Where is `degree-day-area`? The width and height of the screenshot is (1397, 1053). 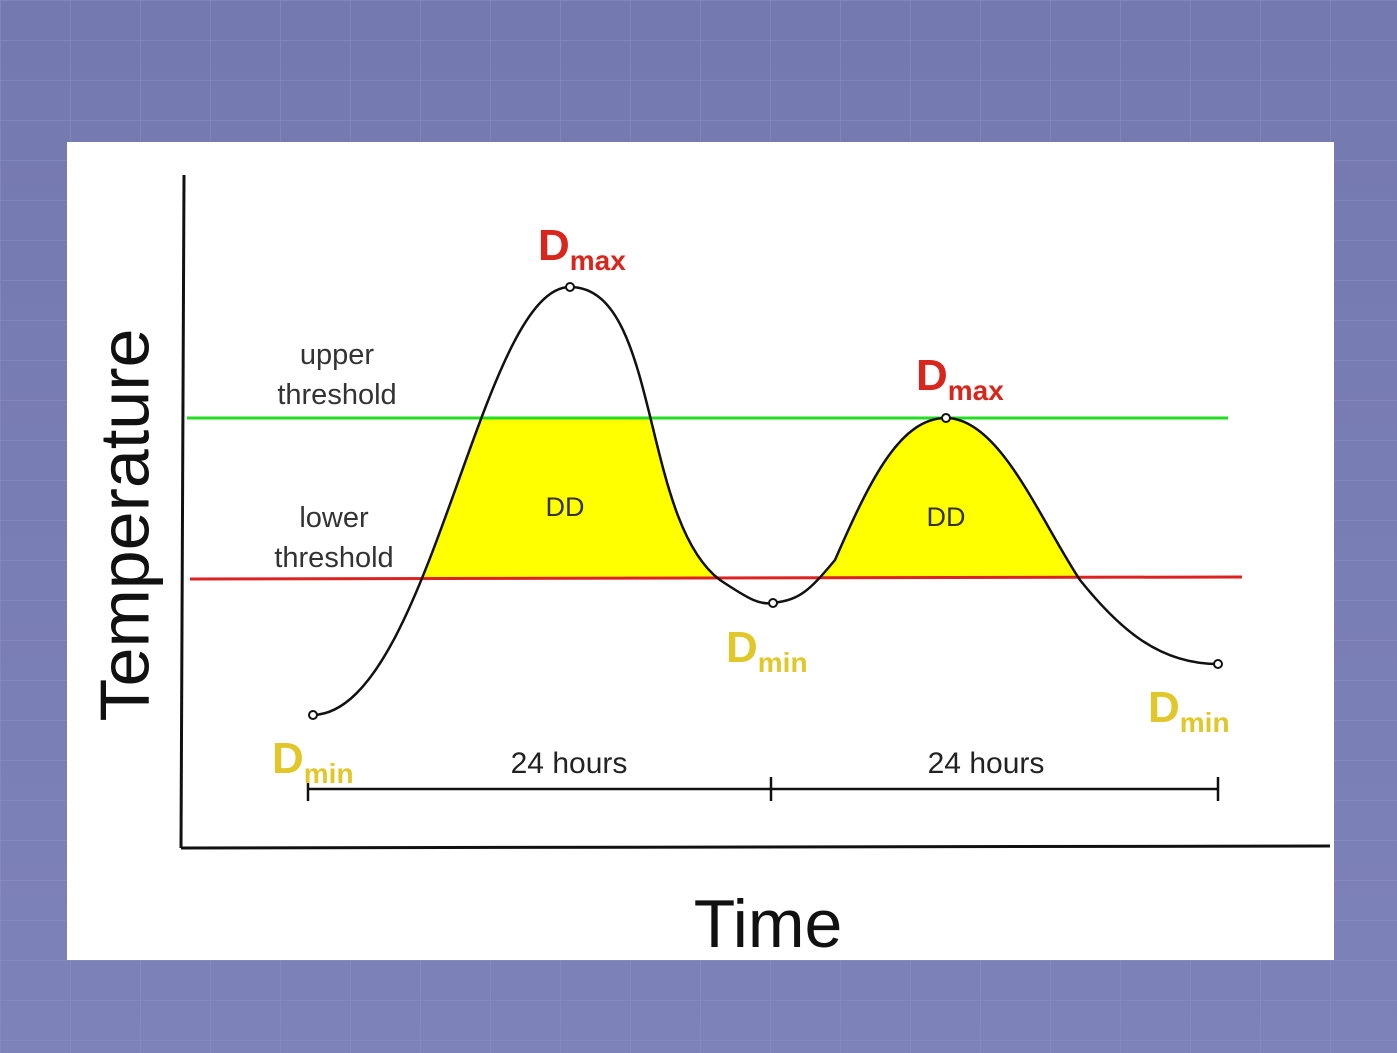
degree-day-area is located at coordinates (750, 498).